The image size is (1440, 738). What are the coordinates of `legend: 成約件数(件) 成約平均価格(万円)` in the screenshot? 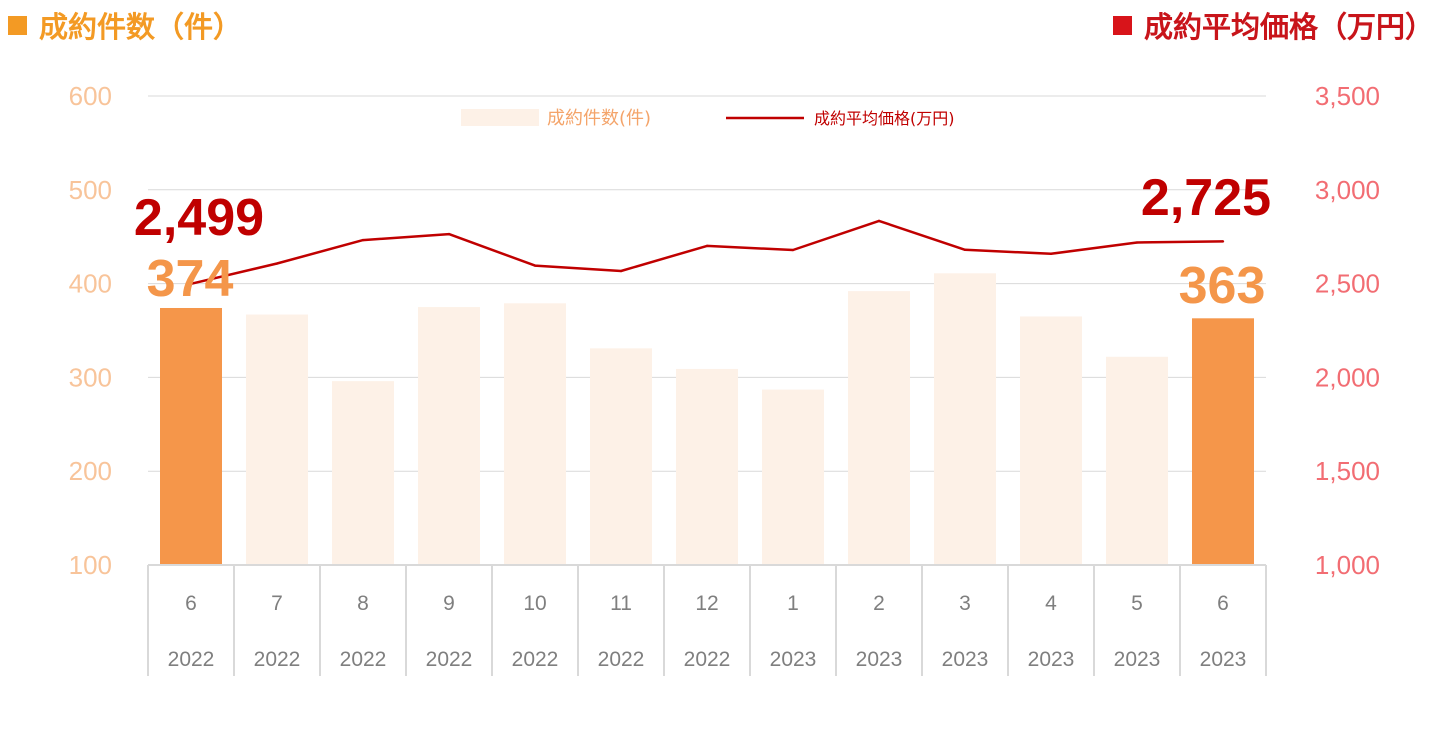 It's located at (708, 118).